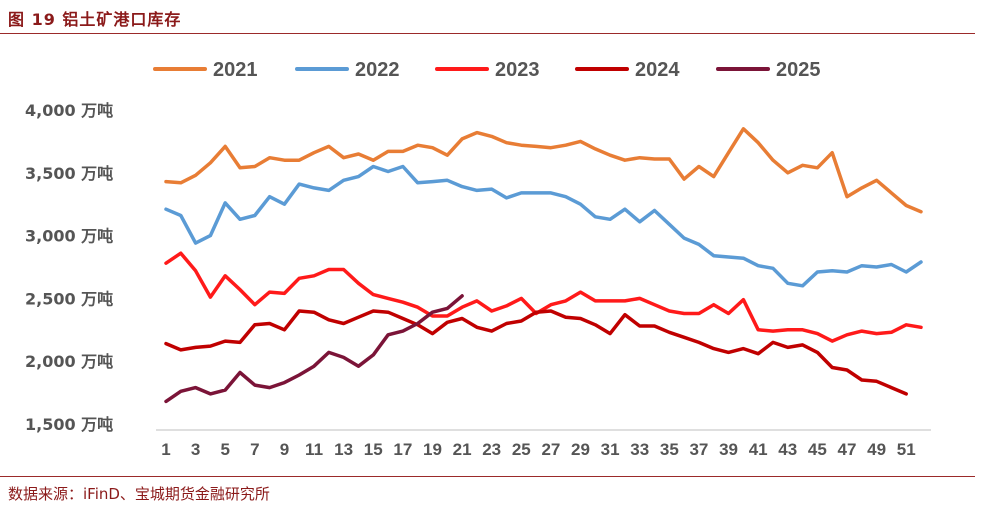 This screenshot has height=508, width=981. I want to click on x-tick-label: 15, so click(373, 449).